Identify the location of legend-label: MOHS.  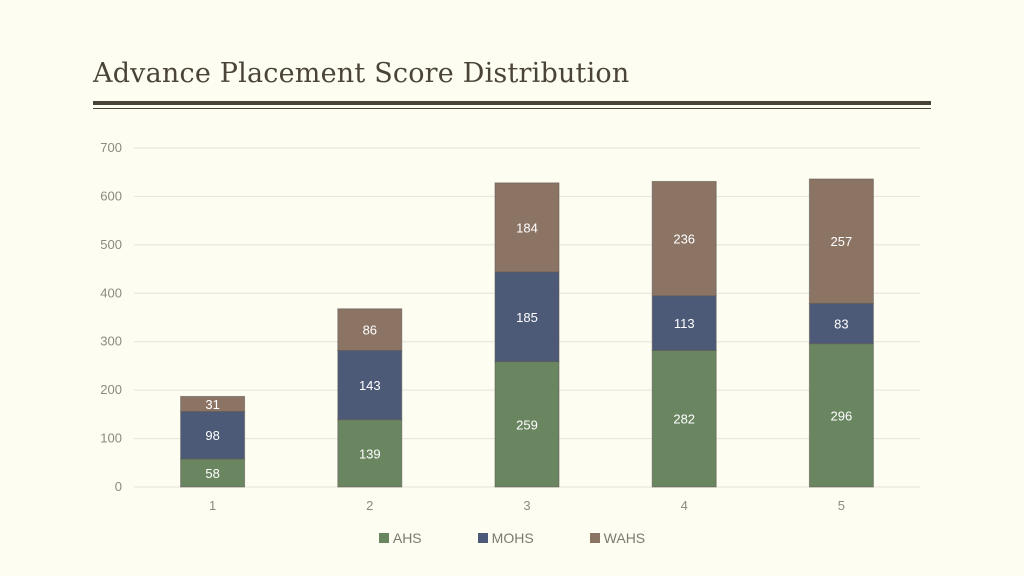
(512, 538).